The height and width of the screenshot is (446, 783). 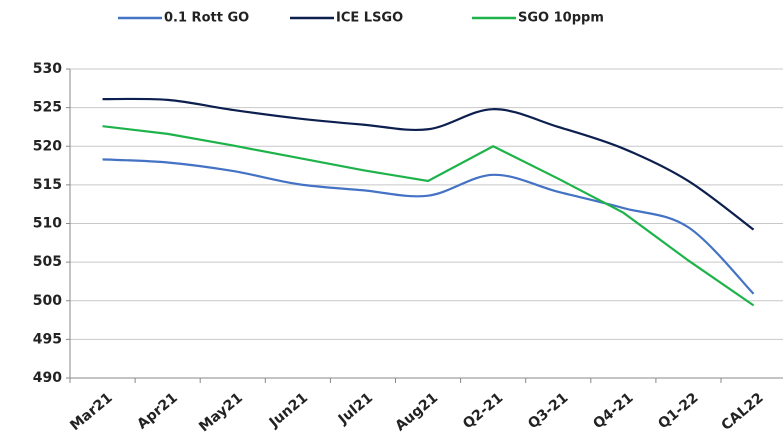 What do you see at coordinates (47, 224) in the screenshot?
I see `y-tick-label: 510` at bounding box center [47, 224].